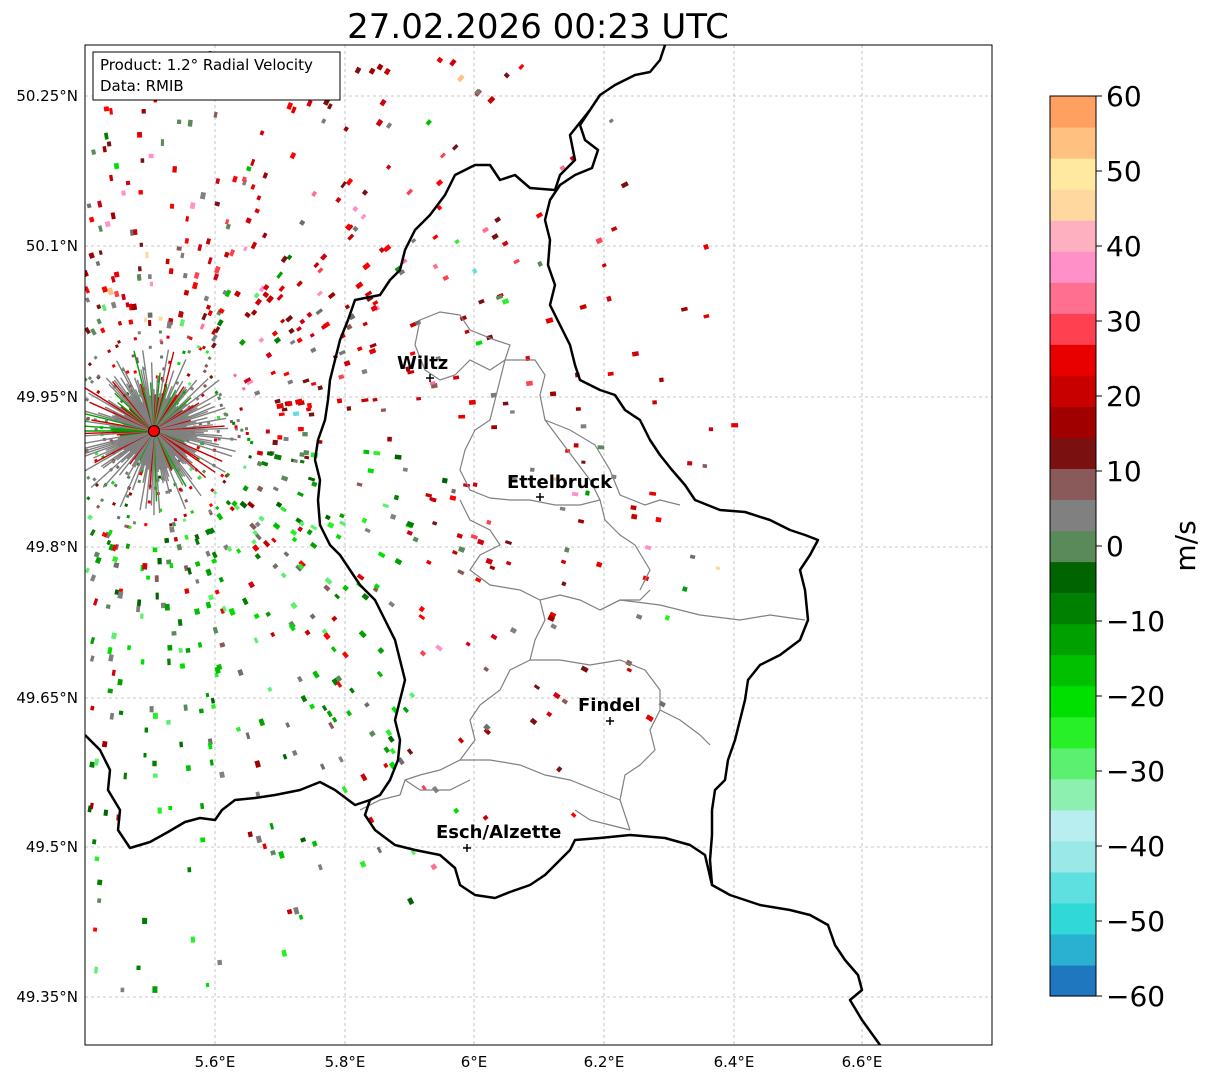 The image size is (1207, 1081). Describe the element at coordinates (1073, 546) in the screenshot. I see `colorbar-swatches` at that location.